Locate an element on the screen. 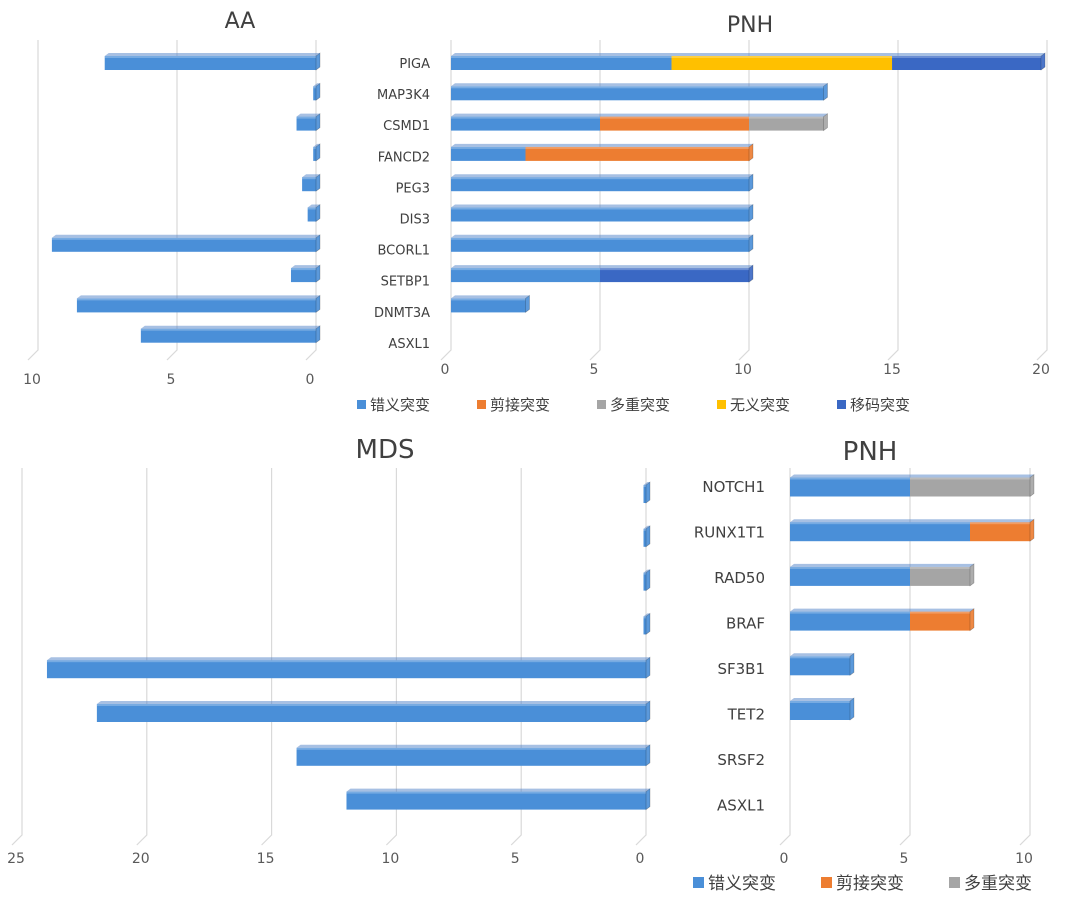 The width and height of the screenshot is (1080, 904). legend-label: 移码突变 is located at coordinates (880, 405).